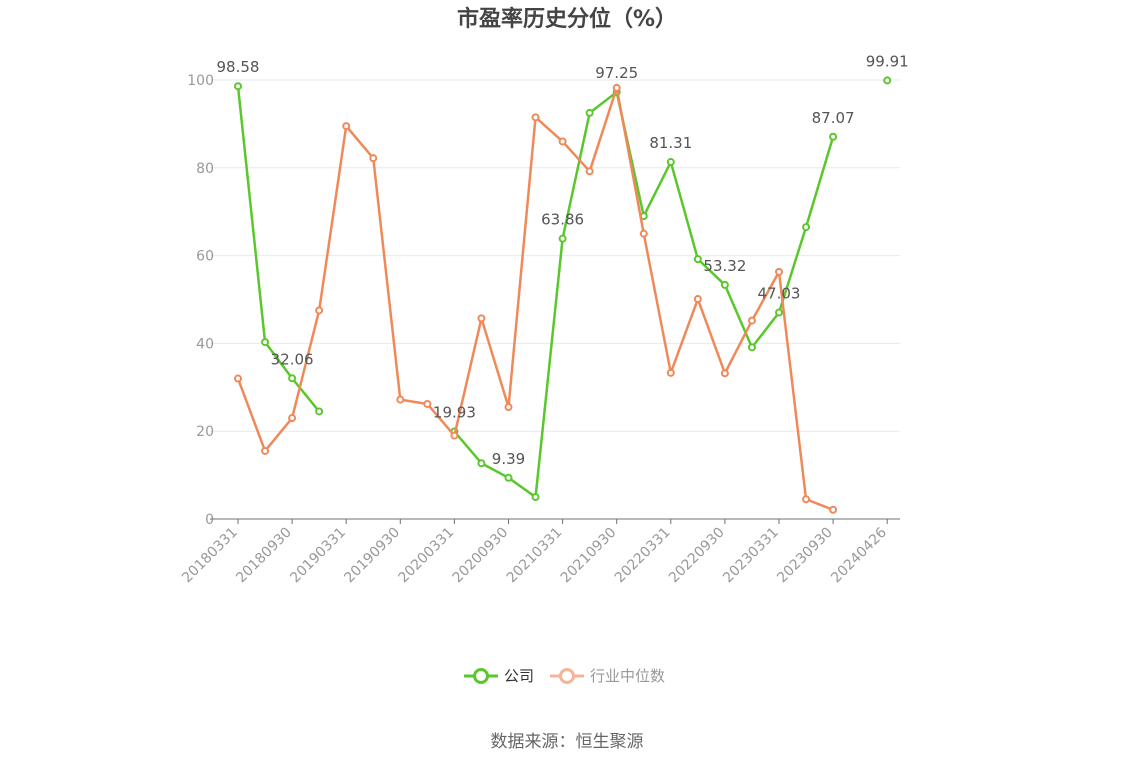 This screenshot has height=766, width=1134. What do you see at coordinates (264, 556) in the screenshot?
I see `x-tick-label: 20180930` at bounding box center [264, 556].